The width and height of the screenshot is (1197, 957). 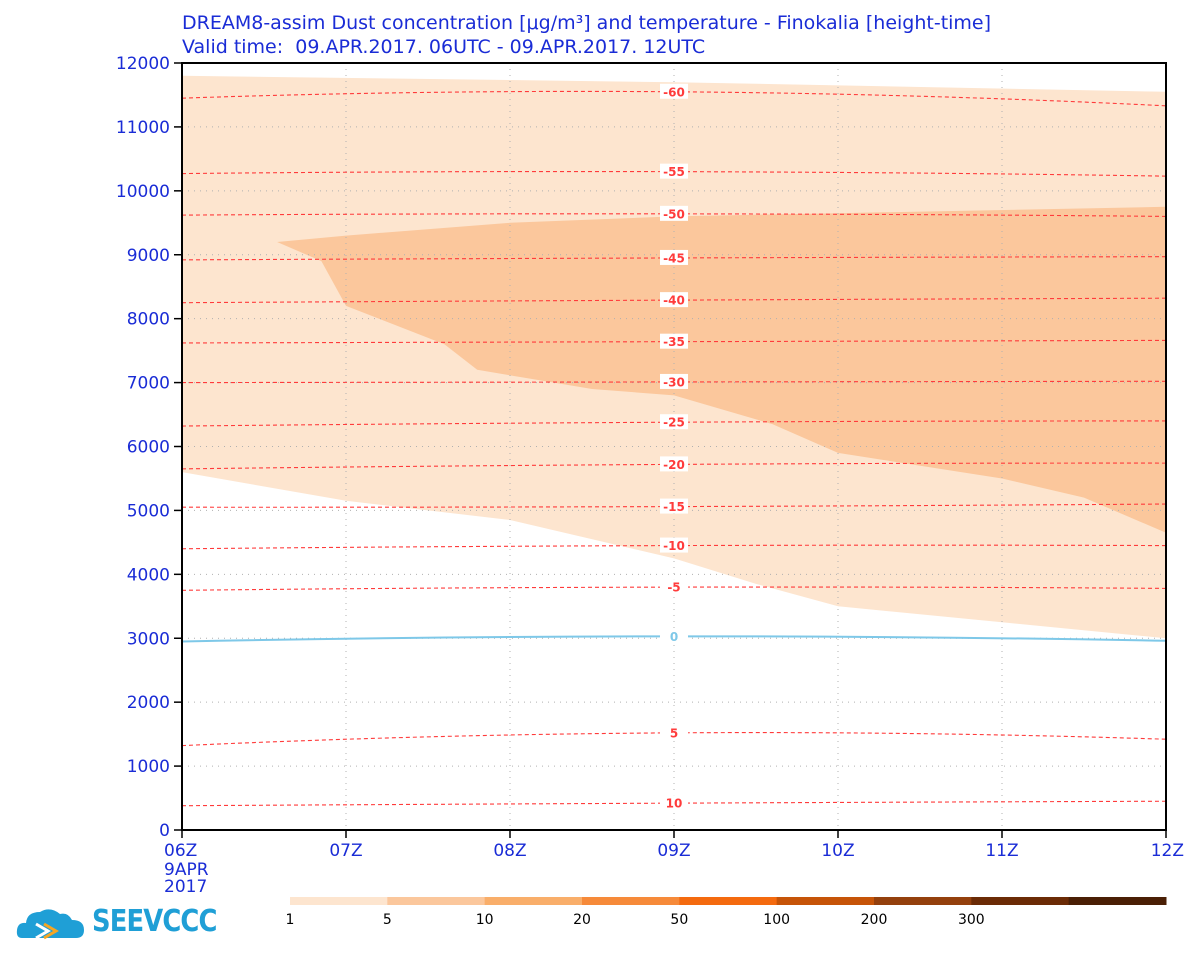 I want to click on isotherm-label: 10, so click(x=674, y=804).